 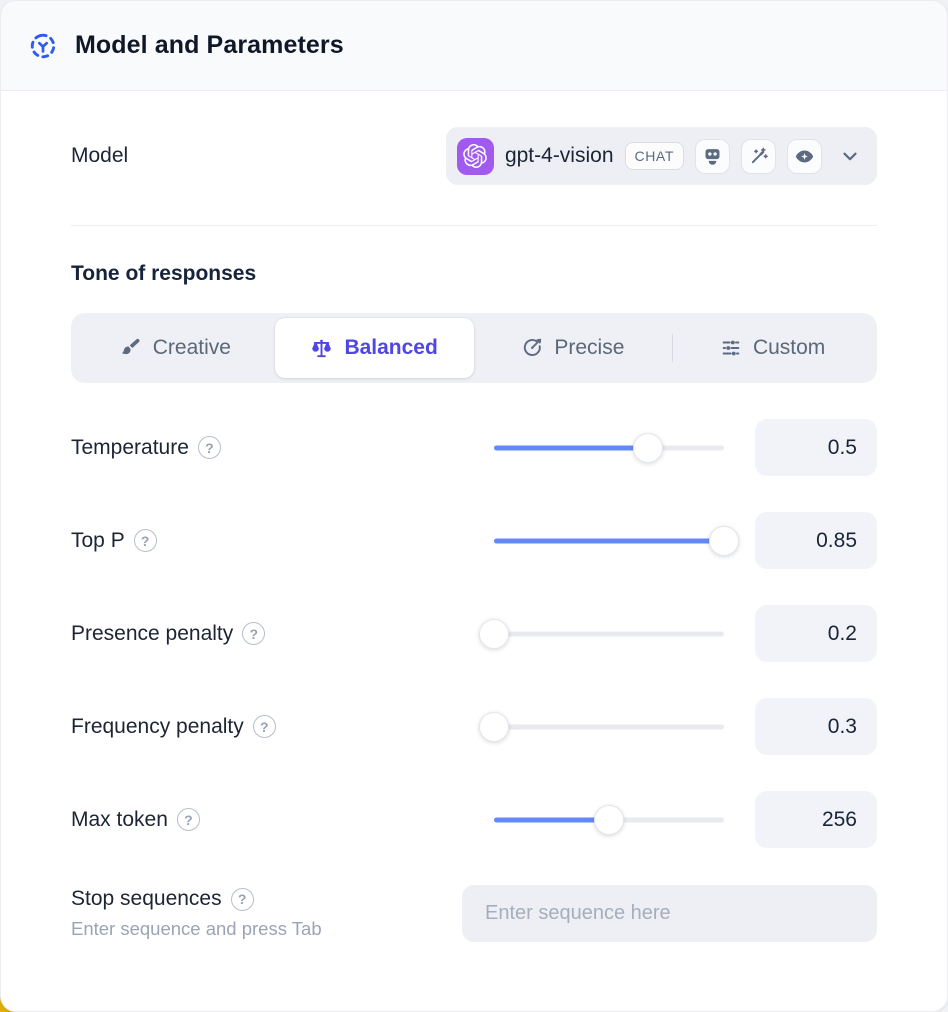 I want to click on presence-penalty-slider, so click(x=601, y=633).